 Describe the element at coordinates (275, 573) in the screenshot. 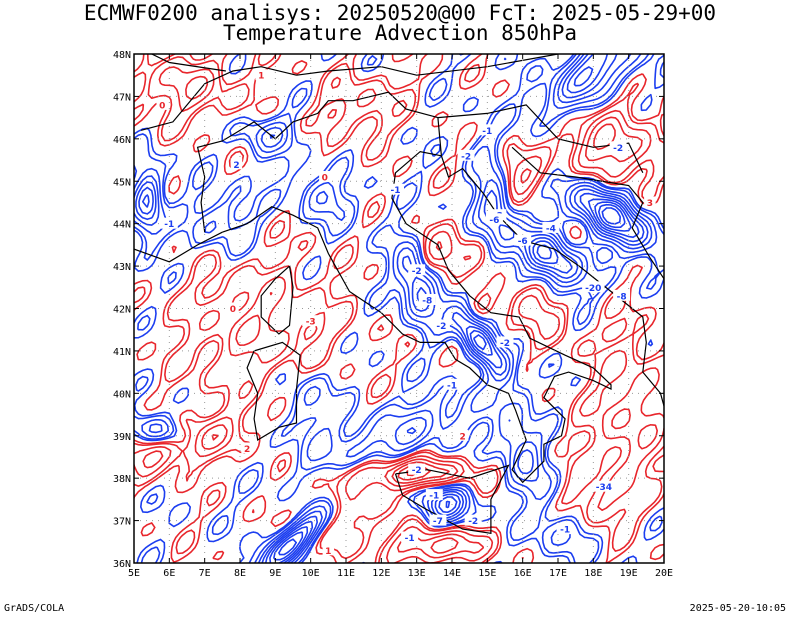

I see `lon-tick-label: 9E` at that location.